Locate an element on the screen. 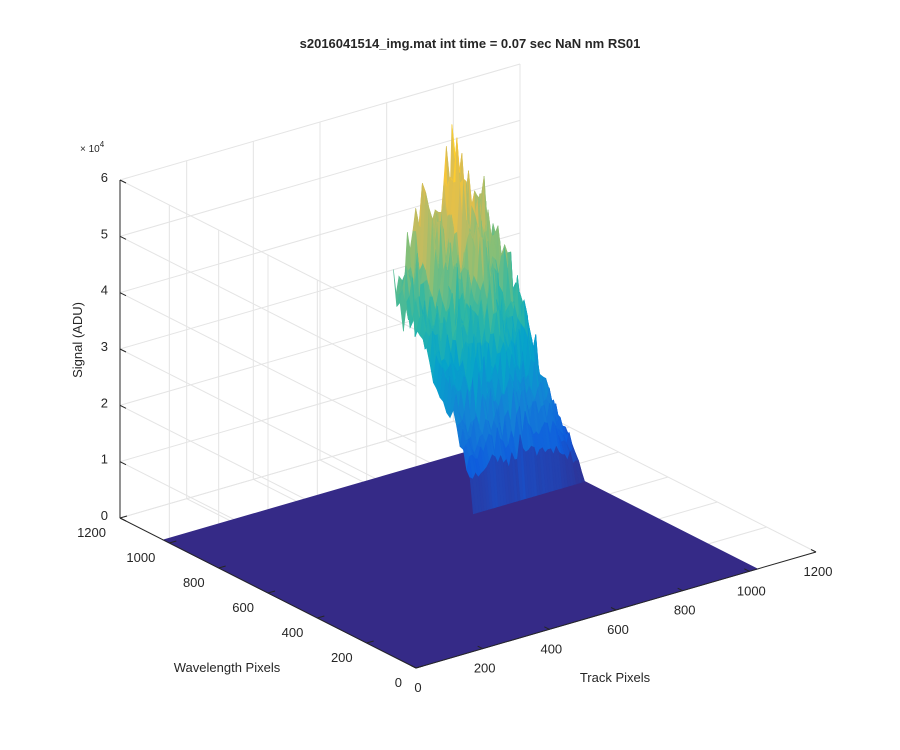 This screenshot has height=750, width=900. z-exponent-label: × 10⁴ is located at coordinates (92, 147).